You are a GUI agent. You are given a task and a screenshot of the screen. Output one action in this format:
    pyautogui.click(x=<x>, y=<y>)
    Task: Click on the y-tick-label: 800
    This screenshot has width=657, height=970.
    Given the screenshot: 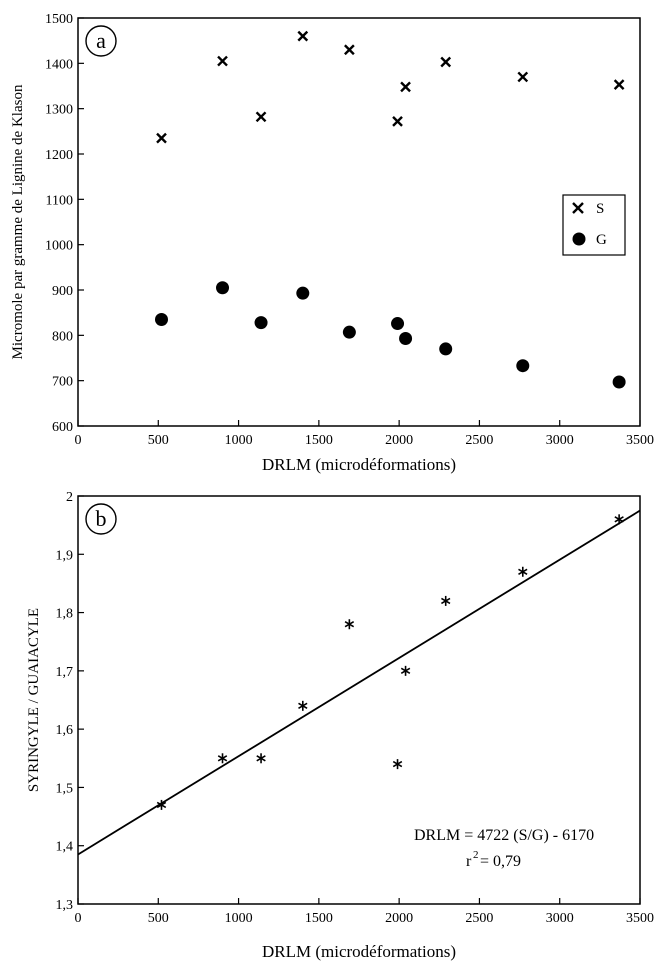 What is the action you would take?
    pyautogui.click(x=62, y=336)
    